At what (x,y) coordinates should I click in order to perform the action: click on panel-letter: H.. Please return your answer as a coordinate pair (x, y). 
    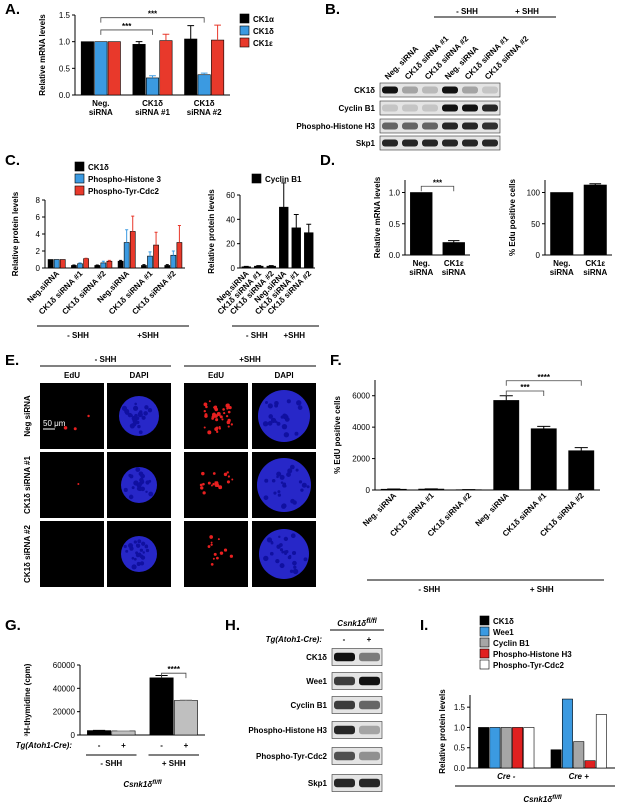
    Looking at the image, I should click on (232, 625).